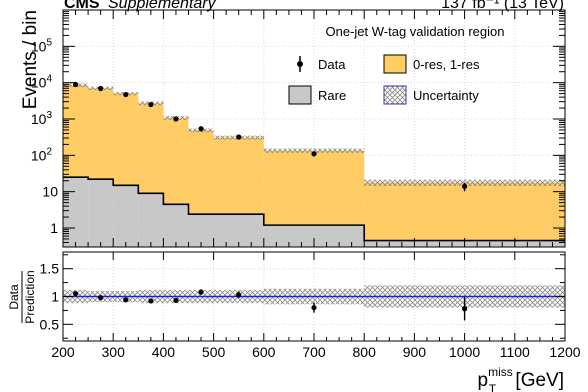  Describe the element at coordinates (50, 324) in the screenshot. I see `ratio-ytick-label-0: 0.5` at that location.